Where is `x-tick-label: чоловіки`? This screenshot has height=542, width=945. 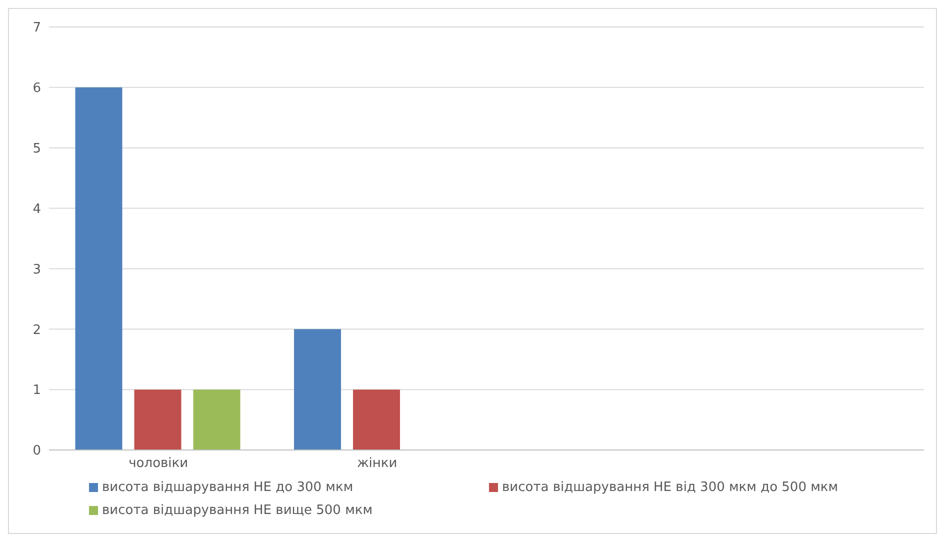
x-tick-label: чоловіки is located at coordinates (158, 464).